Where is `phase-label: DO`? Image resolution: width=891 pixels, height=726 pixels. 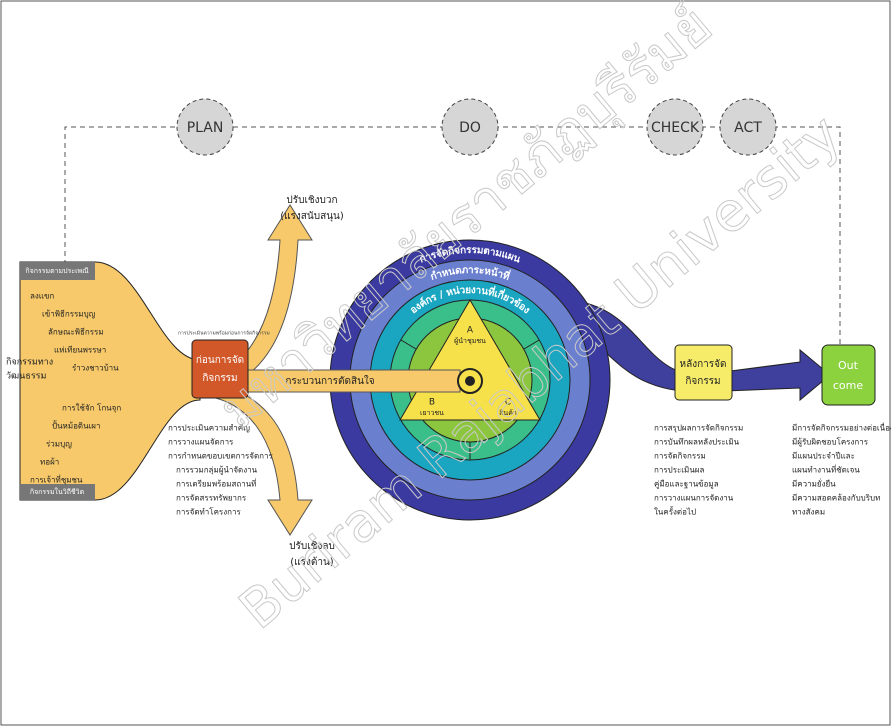 phase-label: DO is located at coordinates (470, 128).